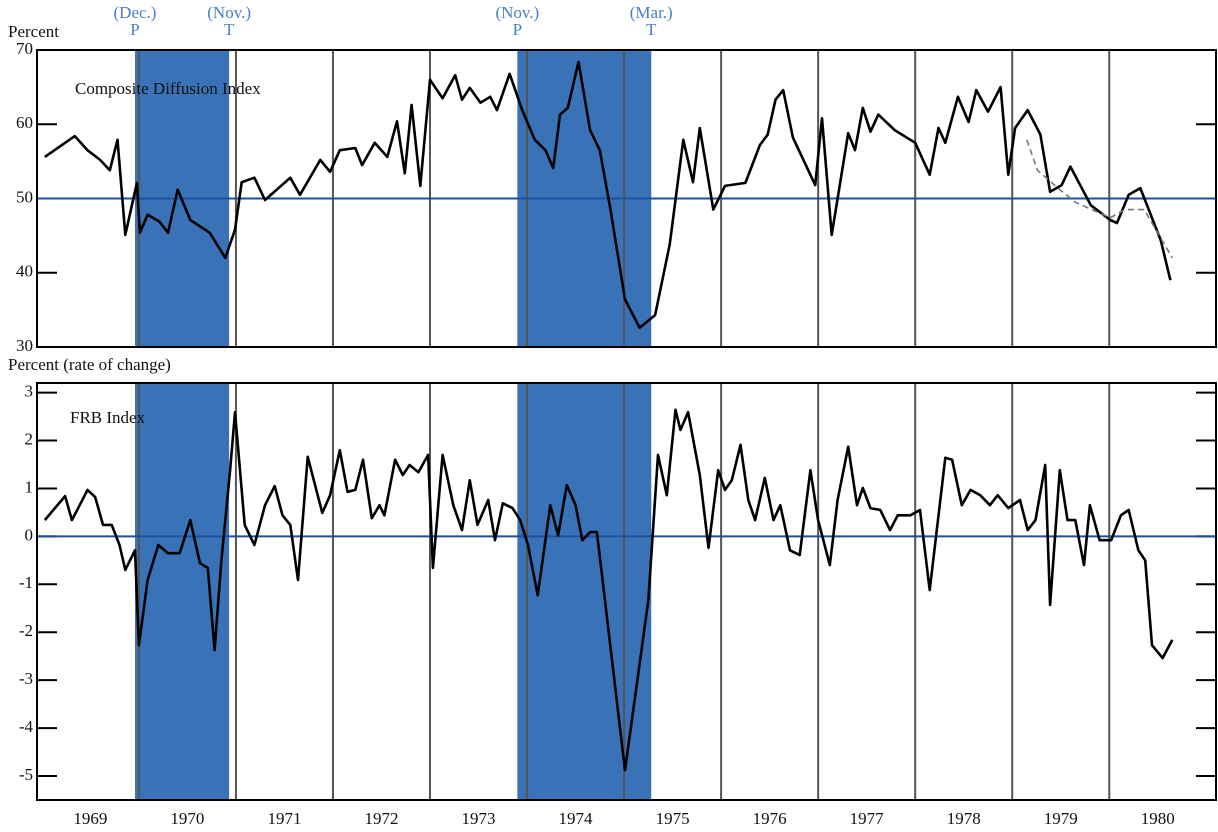 Image resolution: width=1218 pixels, height=832 pixels. Describe the element at coordinates (24, 48) in the screenshot. I see `y-tick-label: 70` at that location.